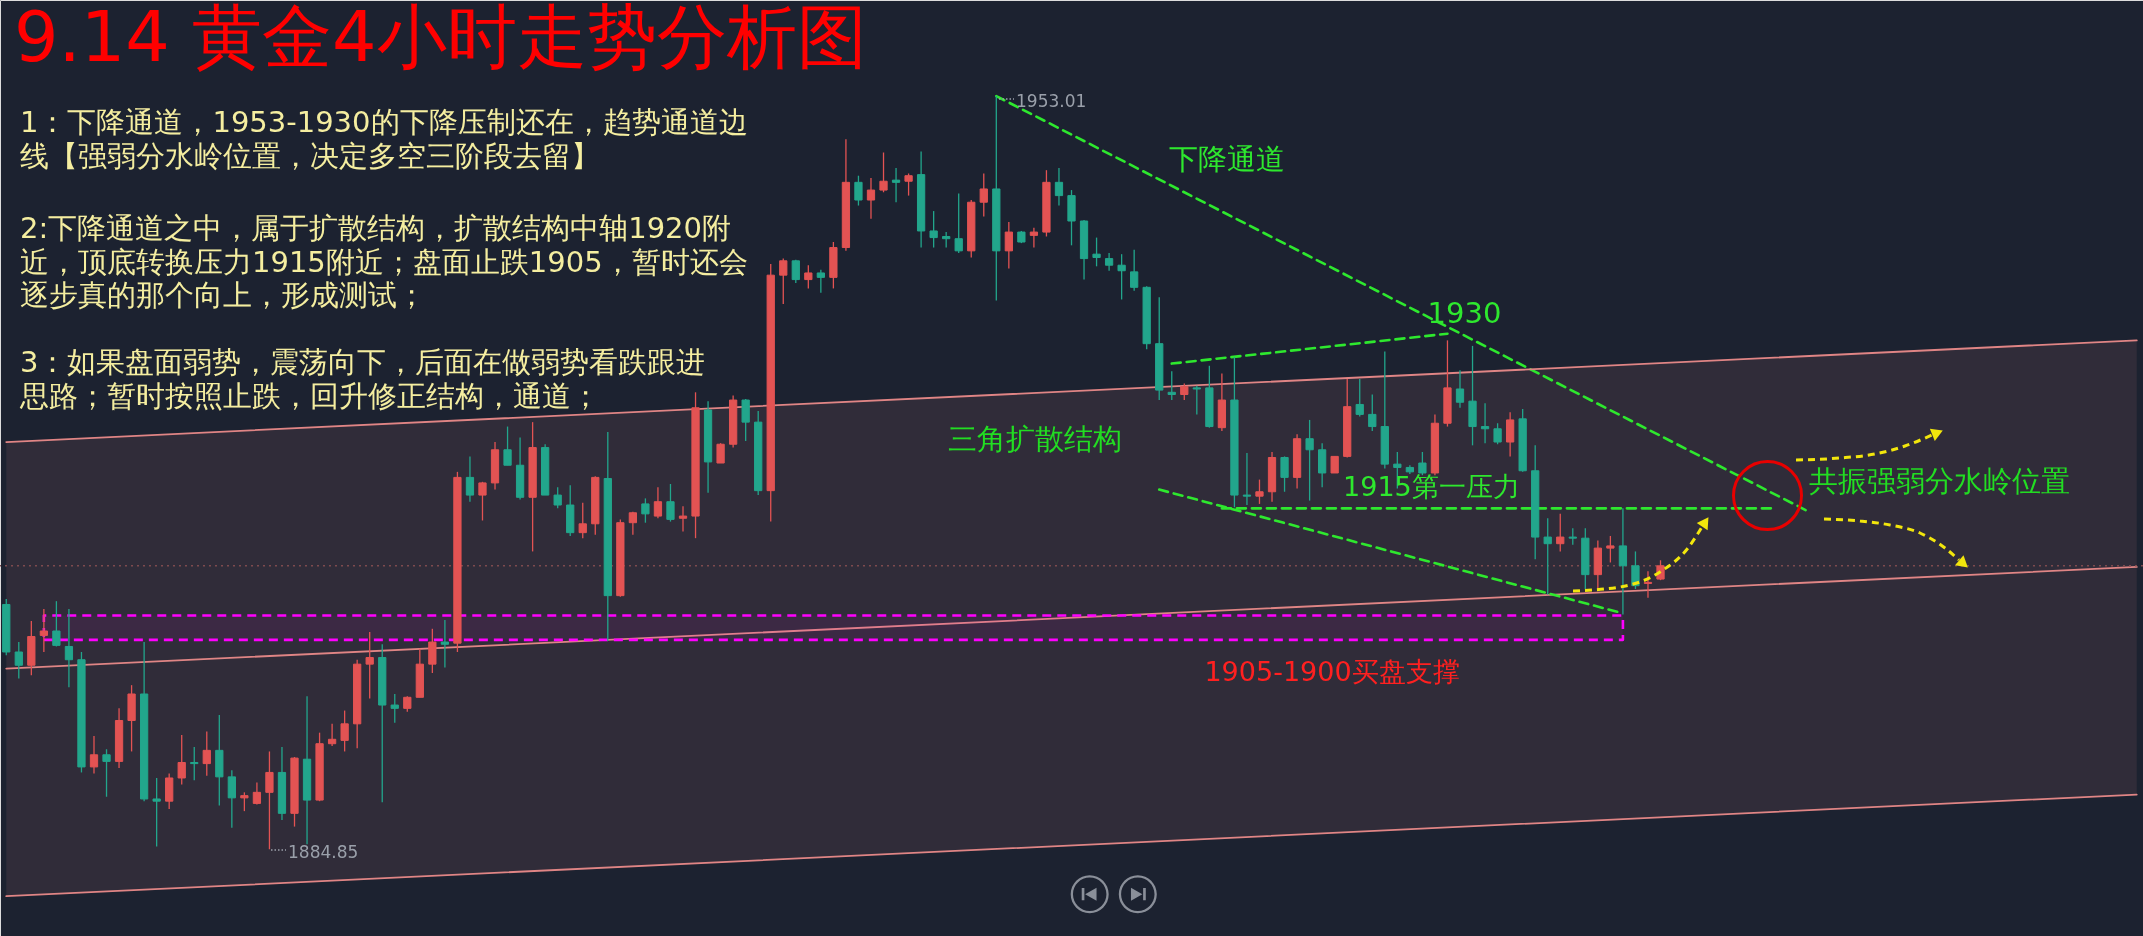 This screenshot has height=936, width=2143. Describe the element at coordinates (376, 228) in the screenshot. I see `annotation: 2:下降通道之中，属于扩散结构，扩散结构中轴1920附` at that location.